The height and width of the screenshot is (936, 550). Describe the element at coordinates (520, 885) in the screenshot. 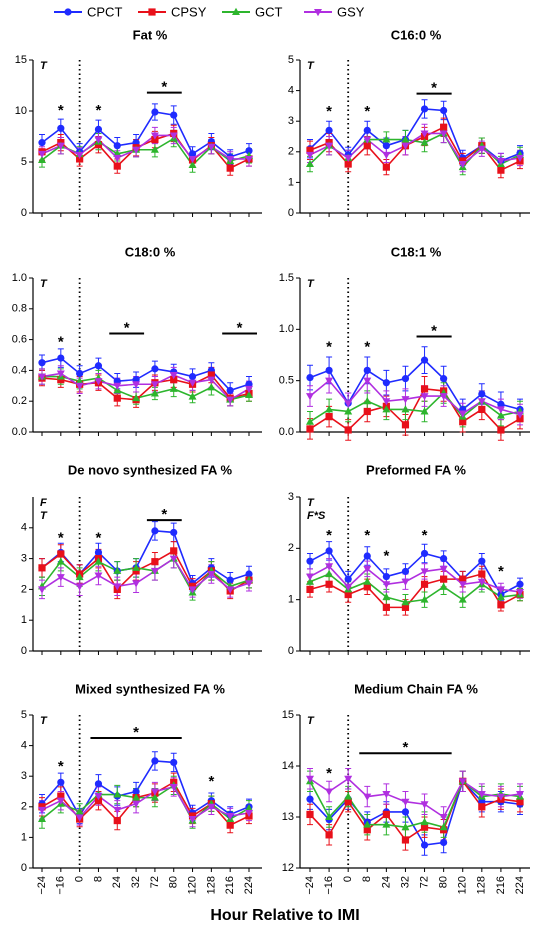

I see `x-tick-label: 224` at that location.